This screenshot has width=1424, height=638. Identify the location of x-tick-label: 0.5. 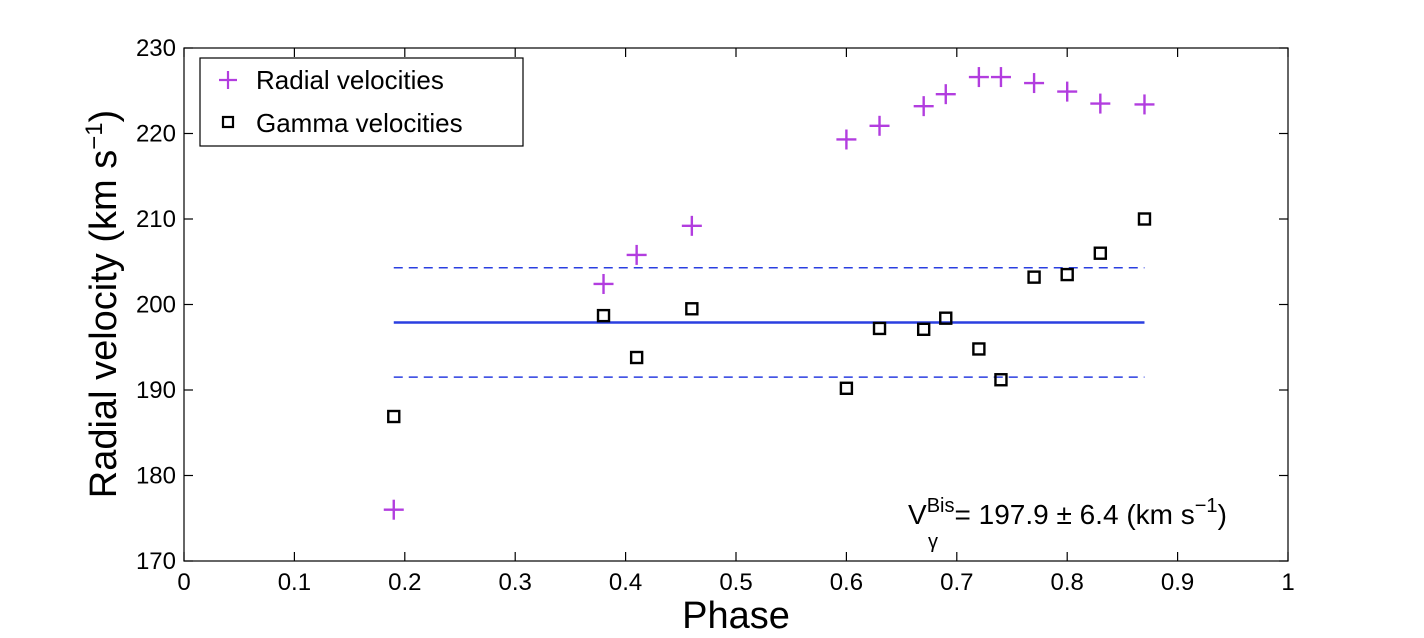
(735, 582).